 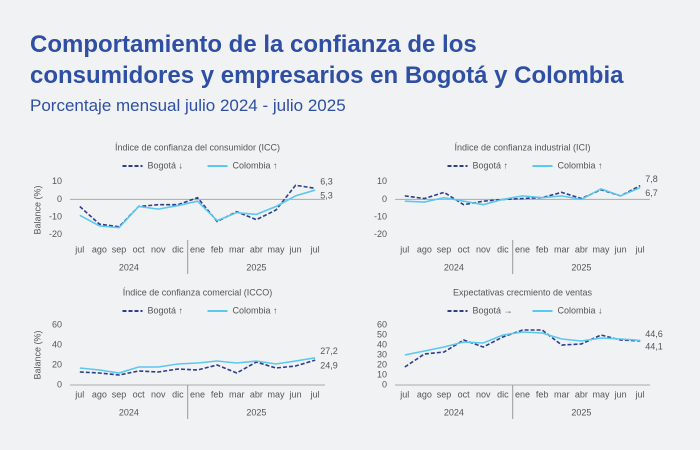 What do you see at coordinates (493, 310) in the screenshot?
I see `legend-label: Bogotá →` at bounding box center [493, 310].